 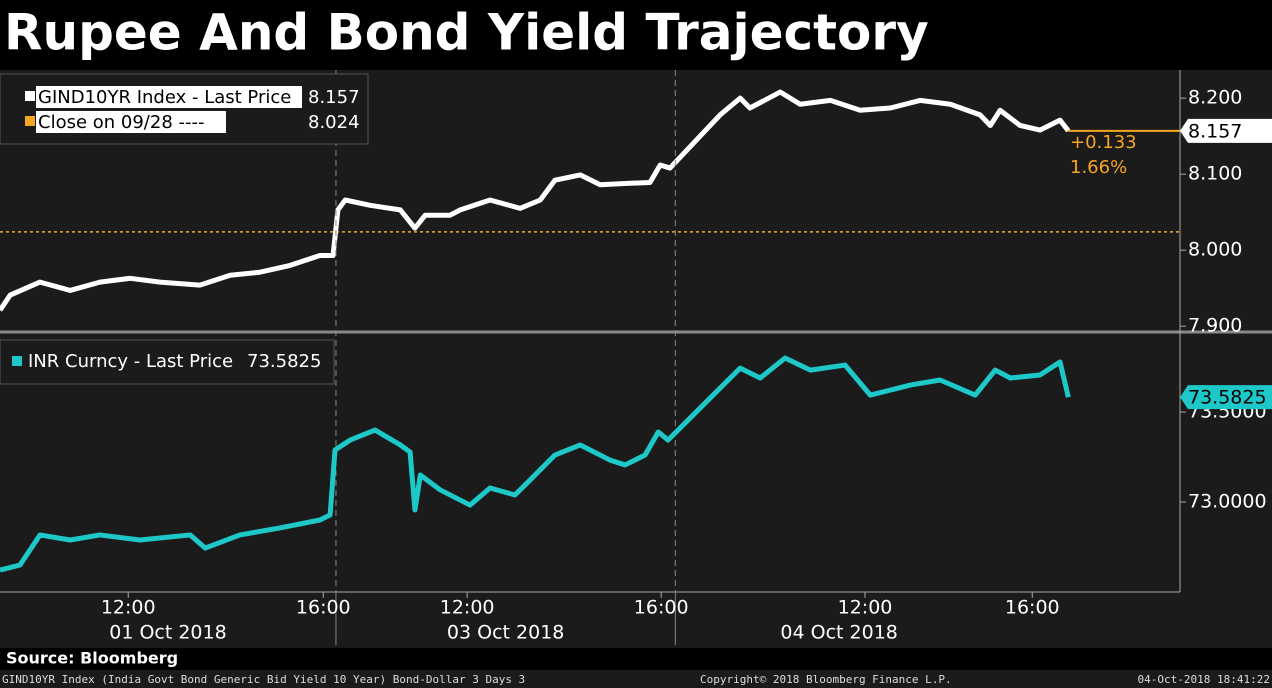 I want to click on legend-label: Close on 09/28 ----, so click(x=121, y=122).